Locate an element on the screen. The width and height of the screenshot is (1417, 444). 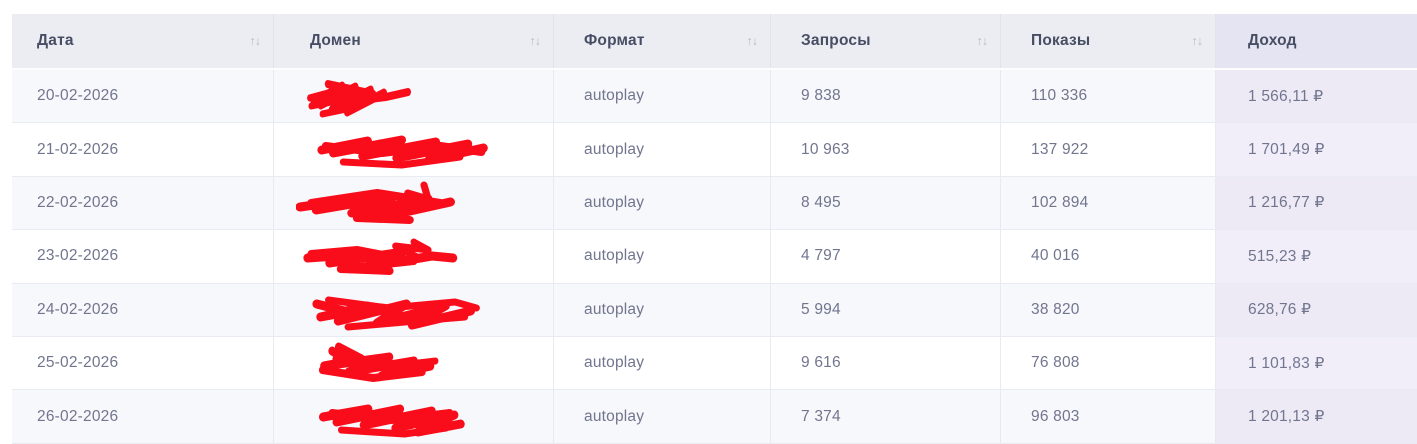
cell-revenue: 628,76 ₽ is located at coordinates (1316, 309).